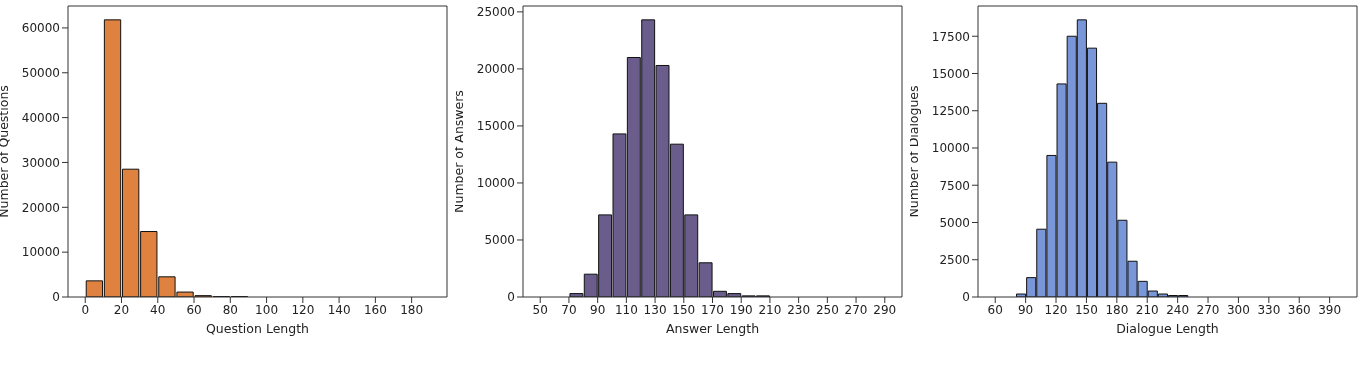  I want to click on x-tick-label: 190, so click(741, 309).